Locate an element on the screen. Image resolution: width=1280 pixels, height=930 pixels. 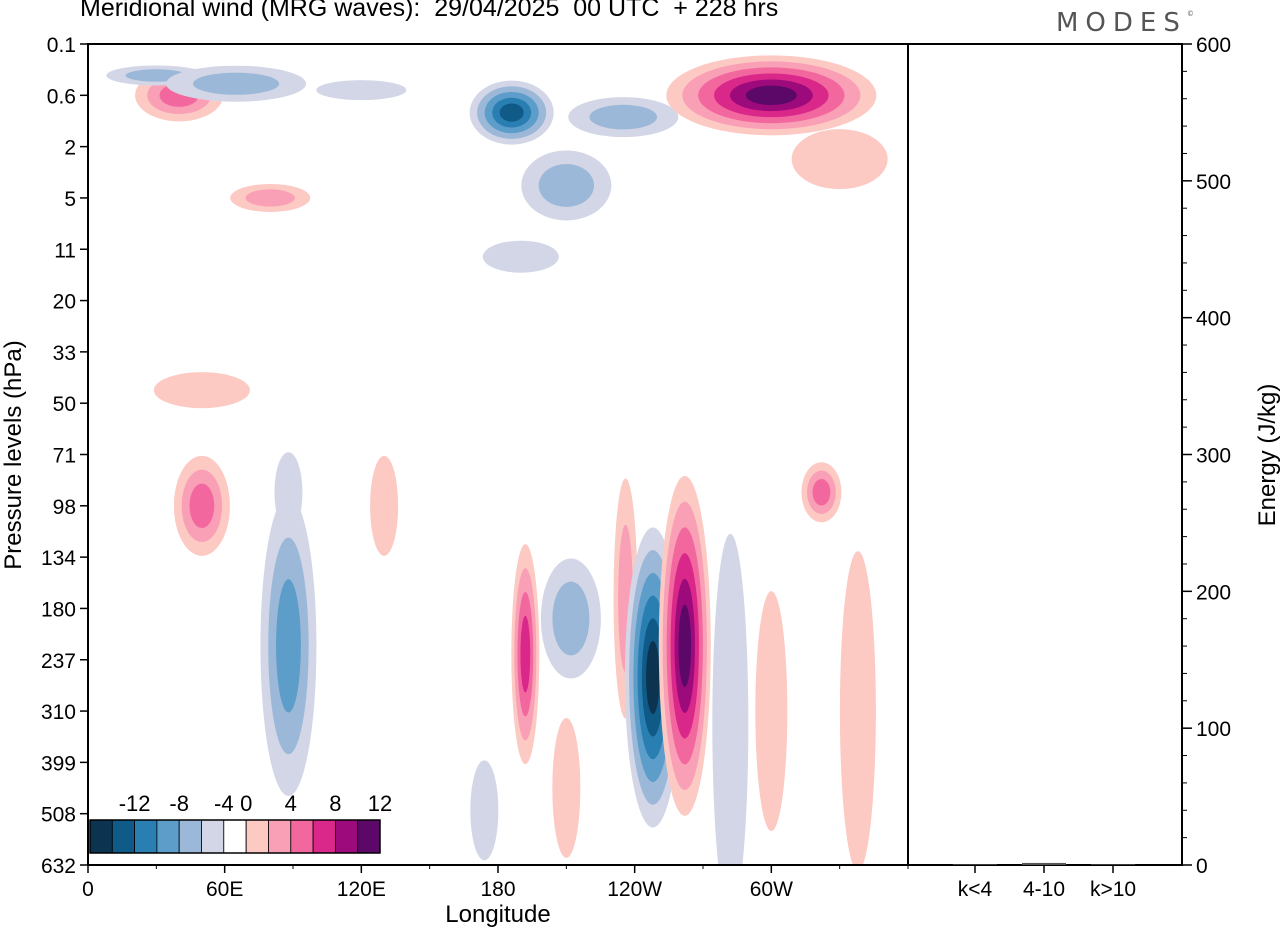
y-tick-label: 5 is located at coordinates (70, 199).